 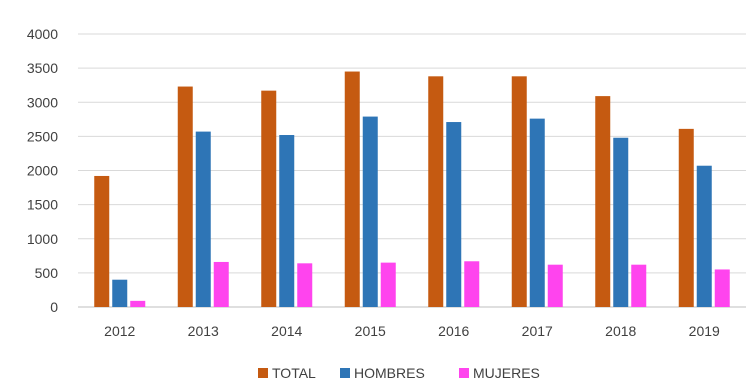 I want to click on bar-hombres-2019, so click(x=704, y=236).